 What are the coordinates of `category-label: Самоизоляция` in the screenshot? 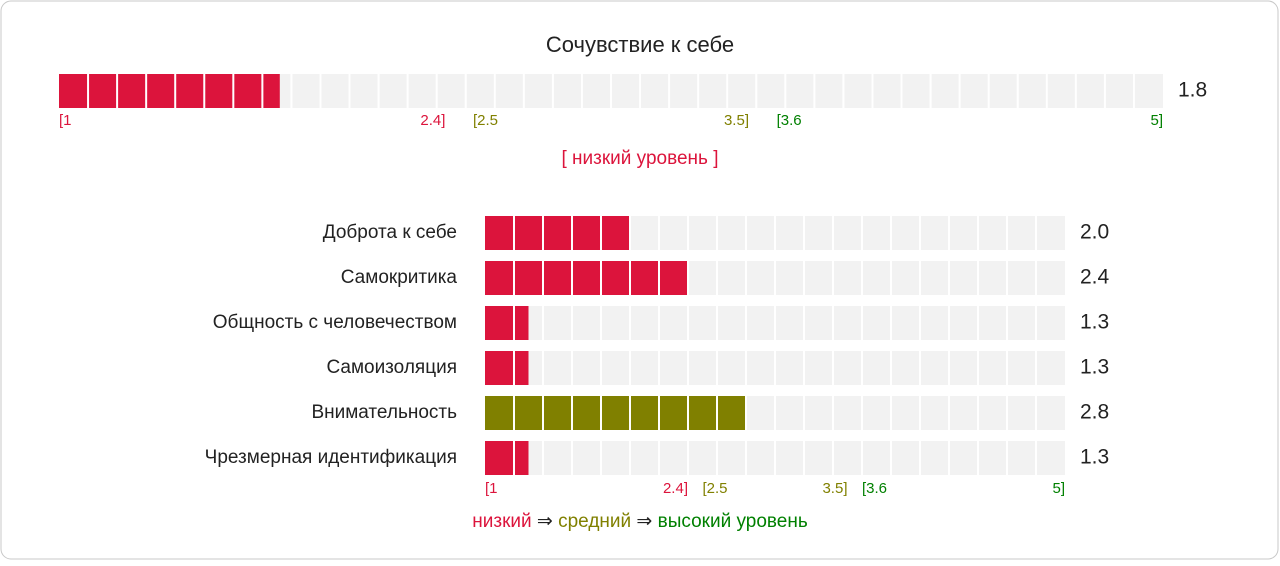 It's located at (391, 367).